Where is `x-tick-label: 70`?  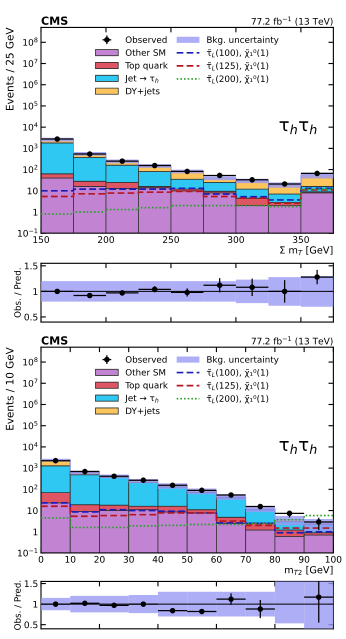 x-tick-label: 70 is located at coordinates (245, 559).